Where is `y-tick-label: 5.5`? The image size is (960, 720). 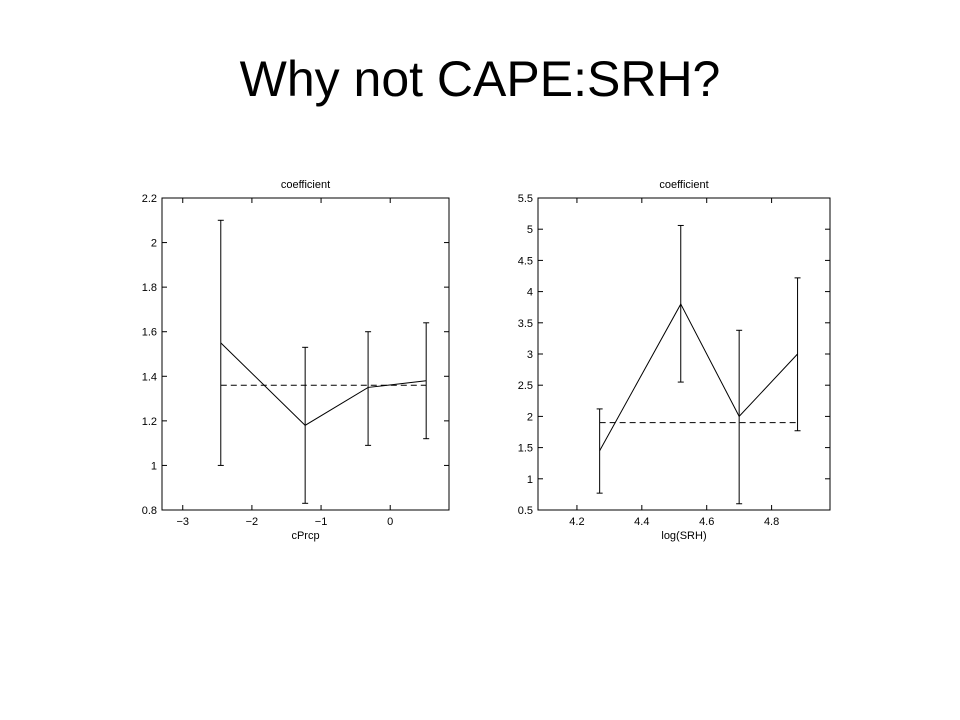 y-tick-label: 5.5 is located at coordinates (525, 199).